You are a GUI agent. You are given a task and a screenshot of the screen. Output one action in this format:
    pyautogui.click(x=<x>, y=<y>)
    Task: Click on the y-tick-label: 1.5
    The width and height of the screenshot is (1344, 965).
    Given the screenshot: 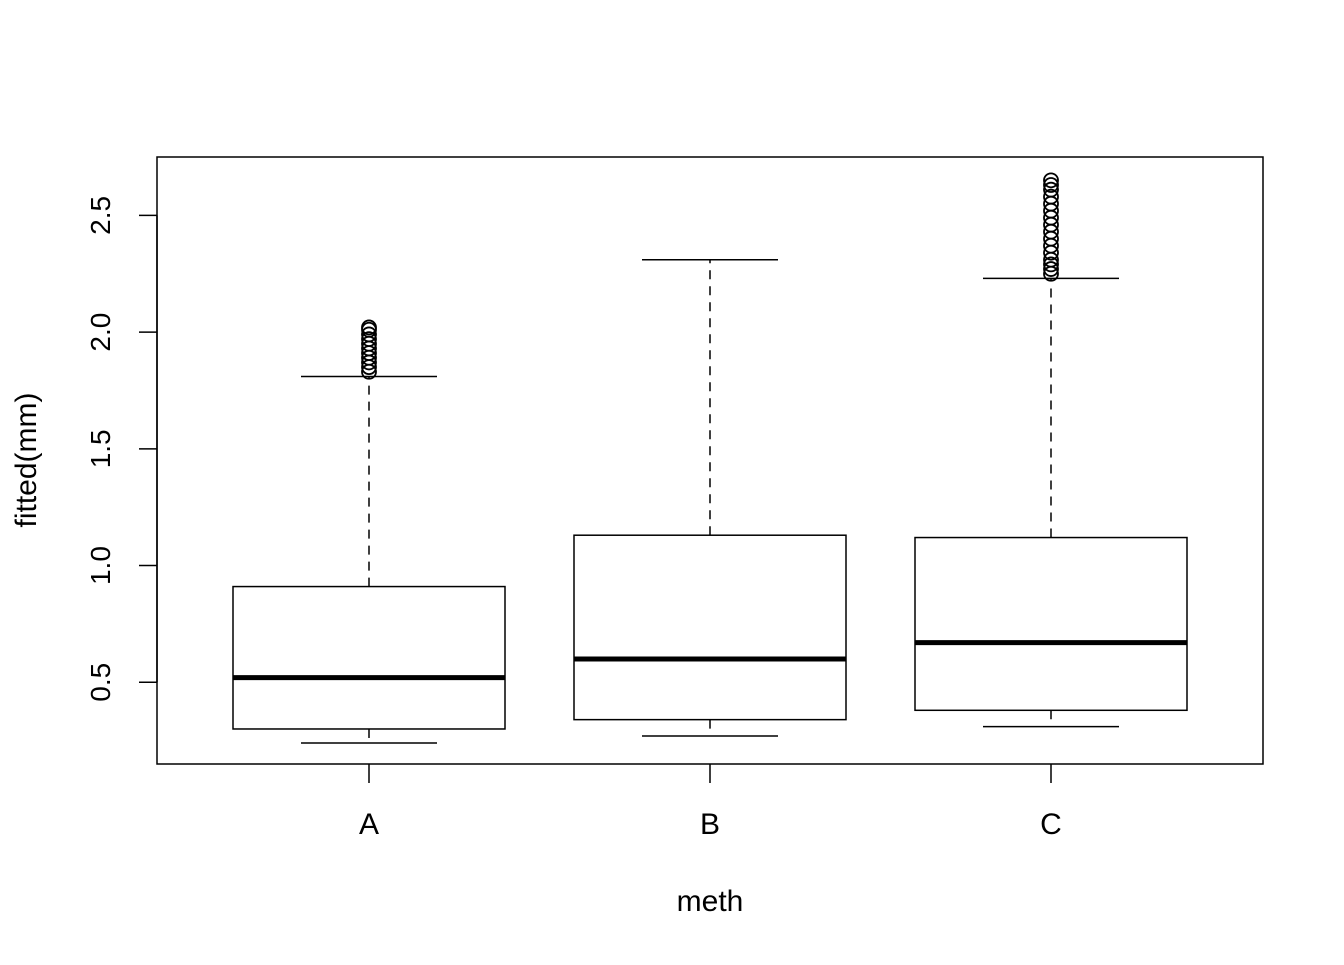 What is the action you would take?
    pyautogui.click(x=100, y=448)
    